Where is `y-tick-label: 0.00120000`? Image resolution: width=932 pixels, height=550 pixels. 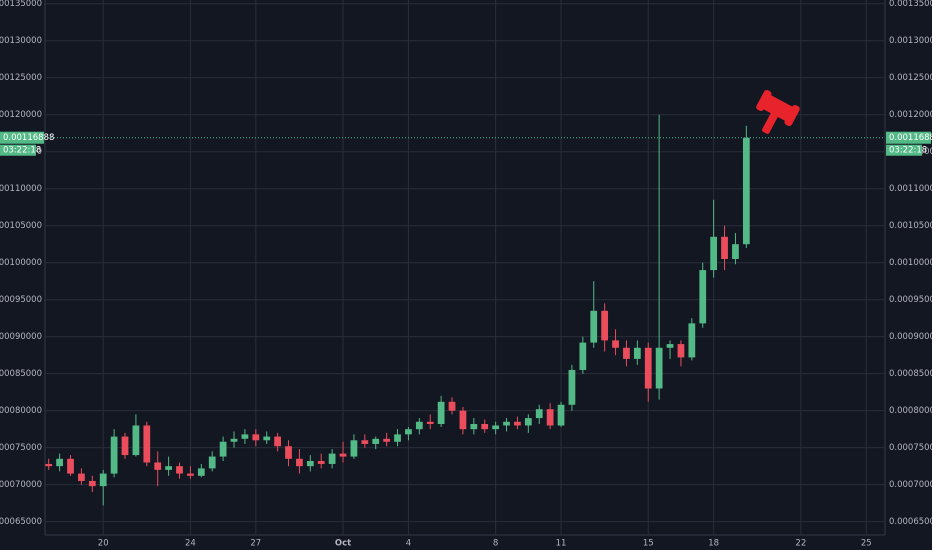
y-tick-label: 0.00120000 is located at coordinates (21, 115).